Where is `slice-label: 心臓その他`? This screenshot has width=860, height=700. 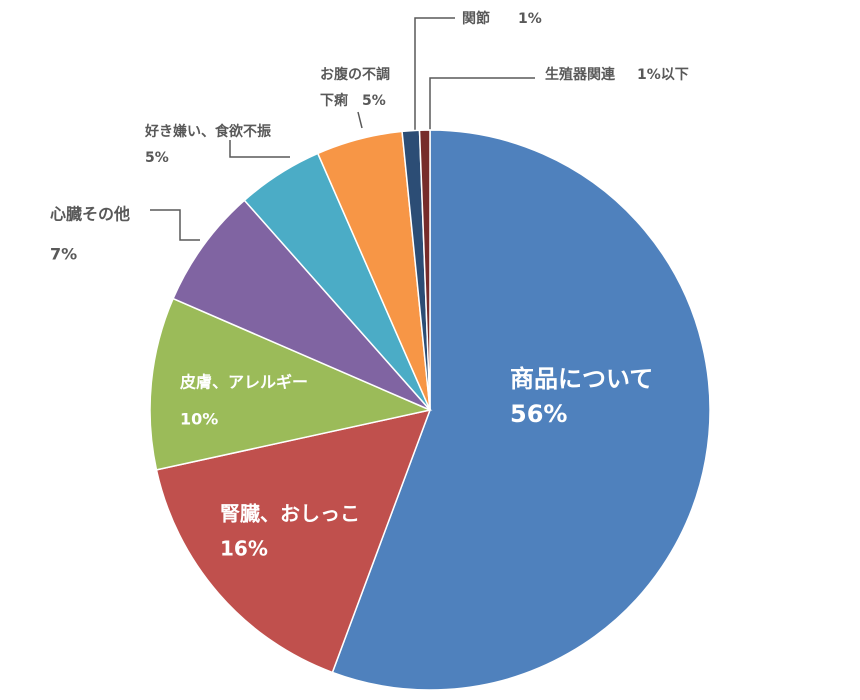 slice-label: 心臓その他 is located at coordinates (90, 214).